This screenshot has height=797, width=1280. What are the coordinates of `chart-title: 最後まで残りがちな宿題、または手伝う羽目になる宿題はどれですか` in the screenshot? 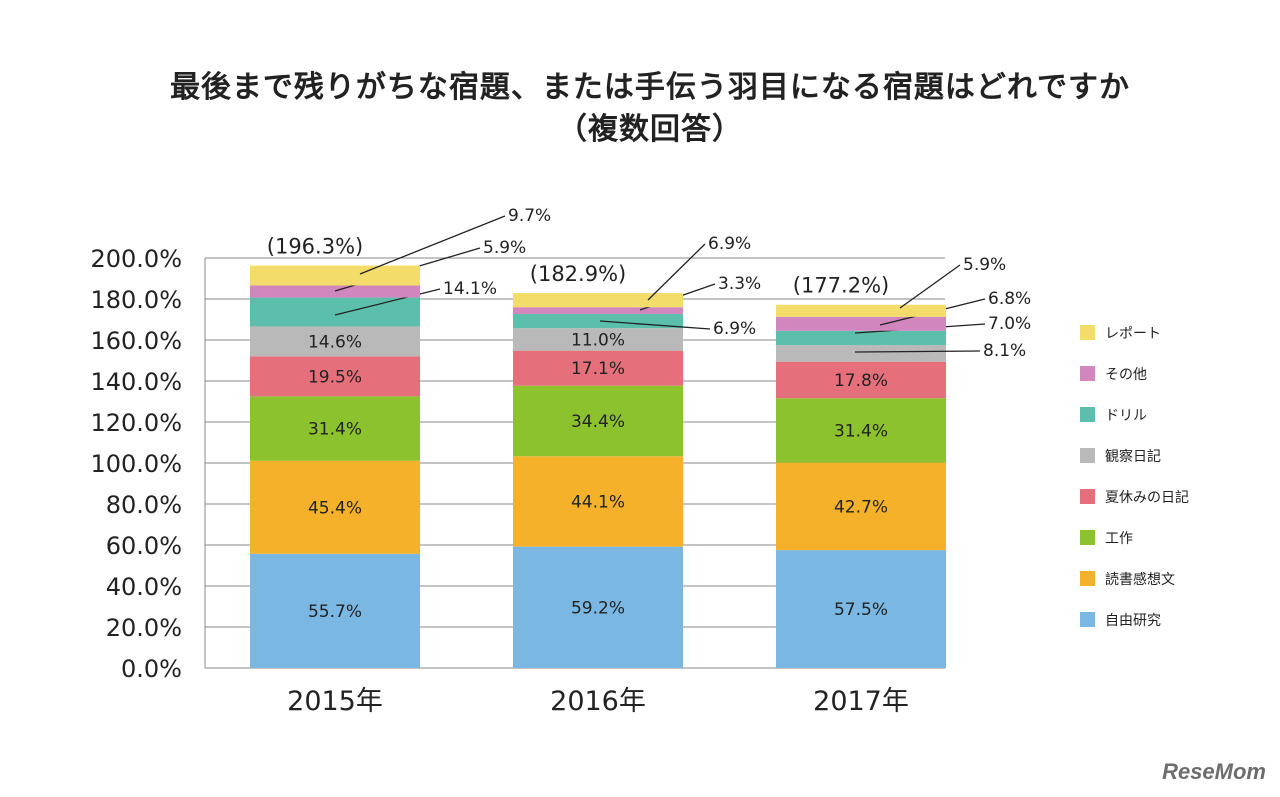 It's located at (650, 87).